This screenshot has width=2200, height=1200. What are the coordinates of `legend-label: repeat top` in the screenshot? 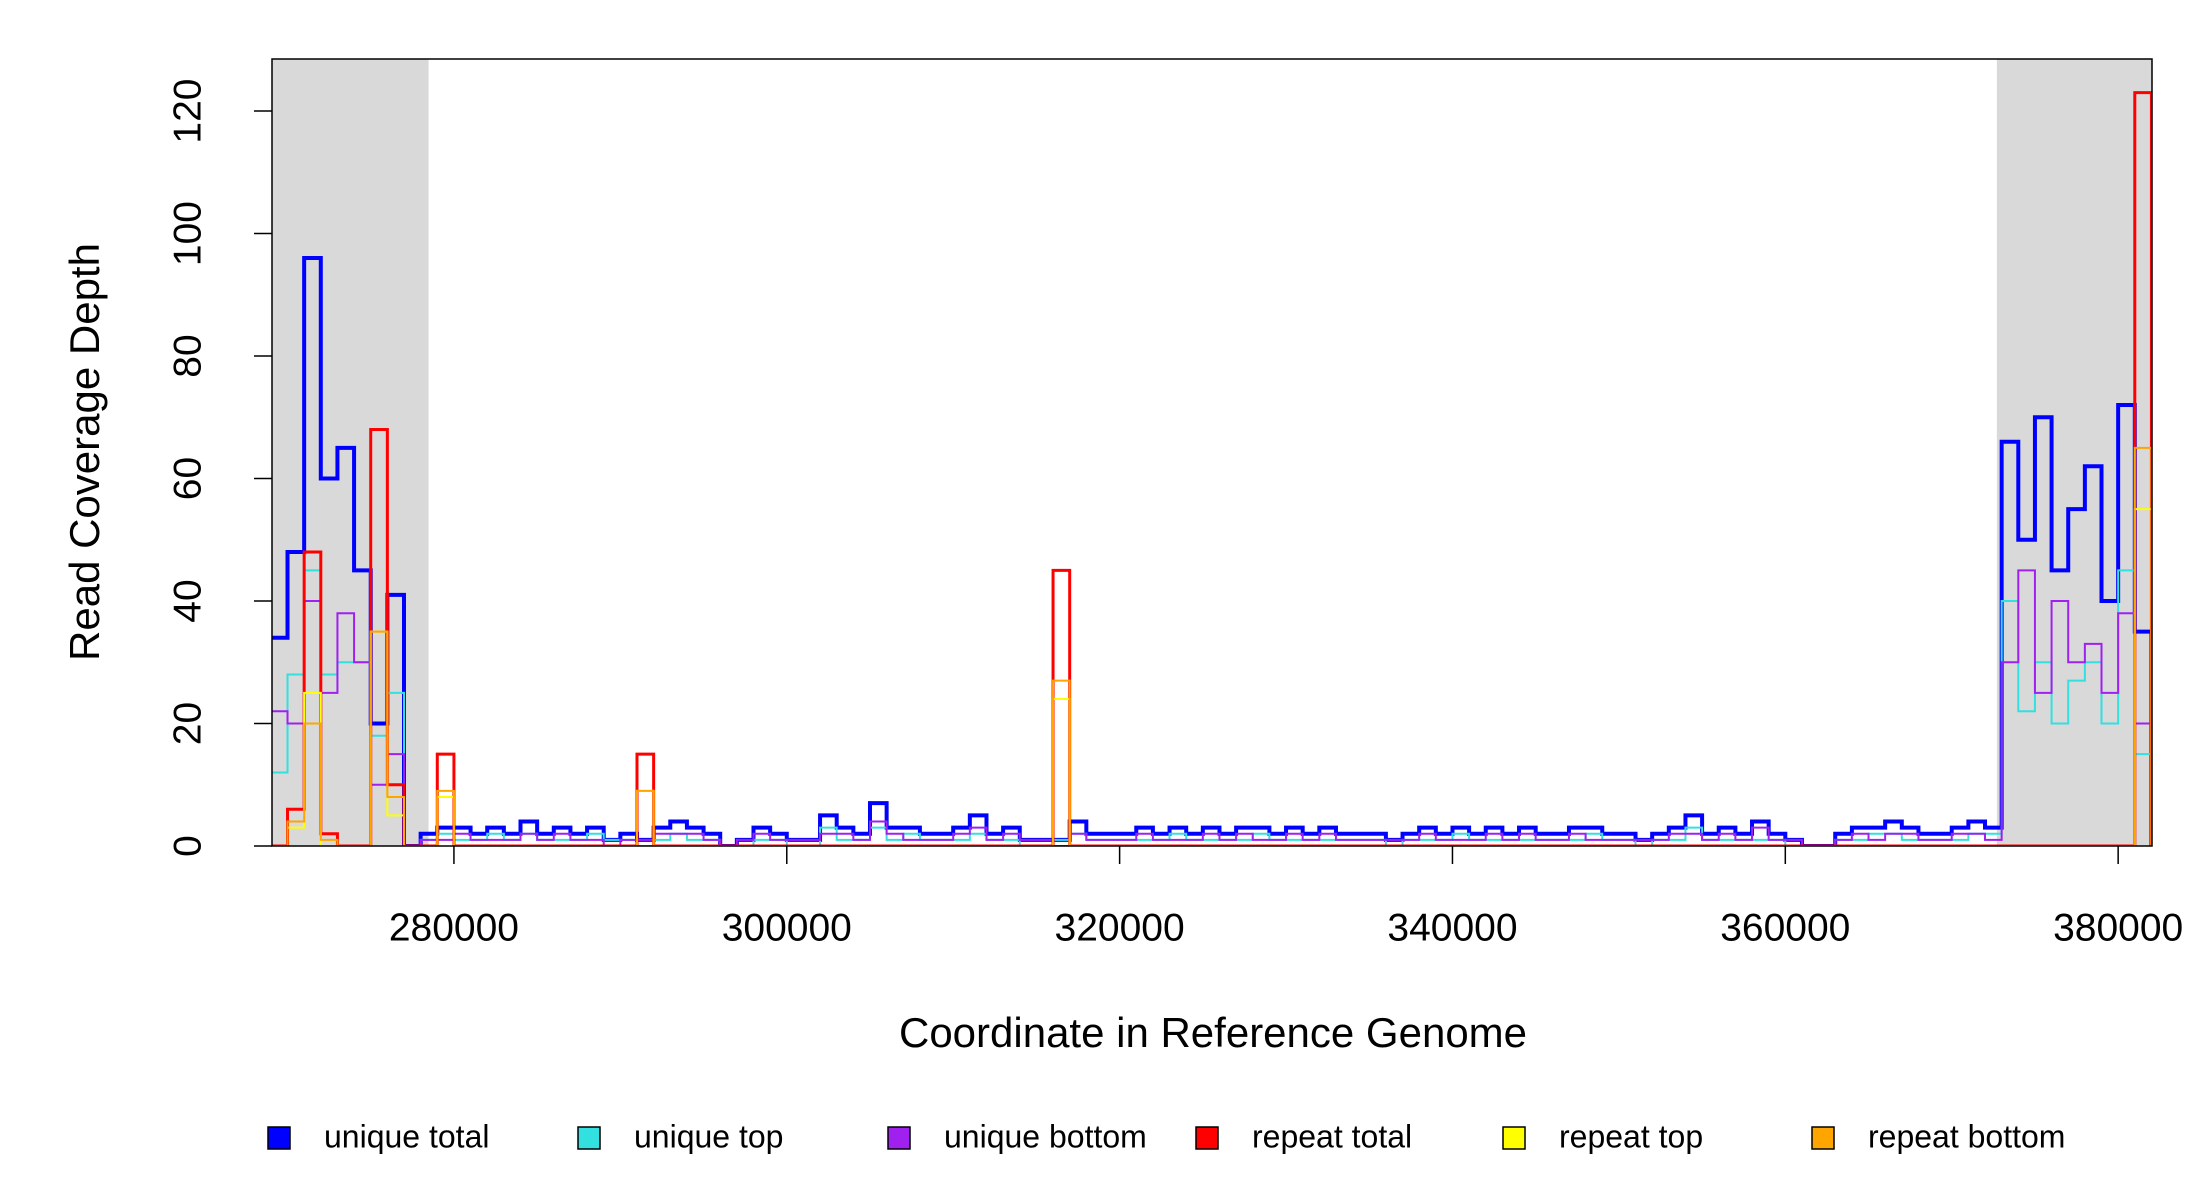 It's located at (1631, 1136).